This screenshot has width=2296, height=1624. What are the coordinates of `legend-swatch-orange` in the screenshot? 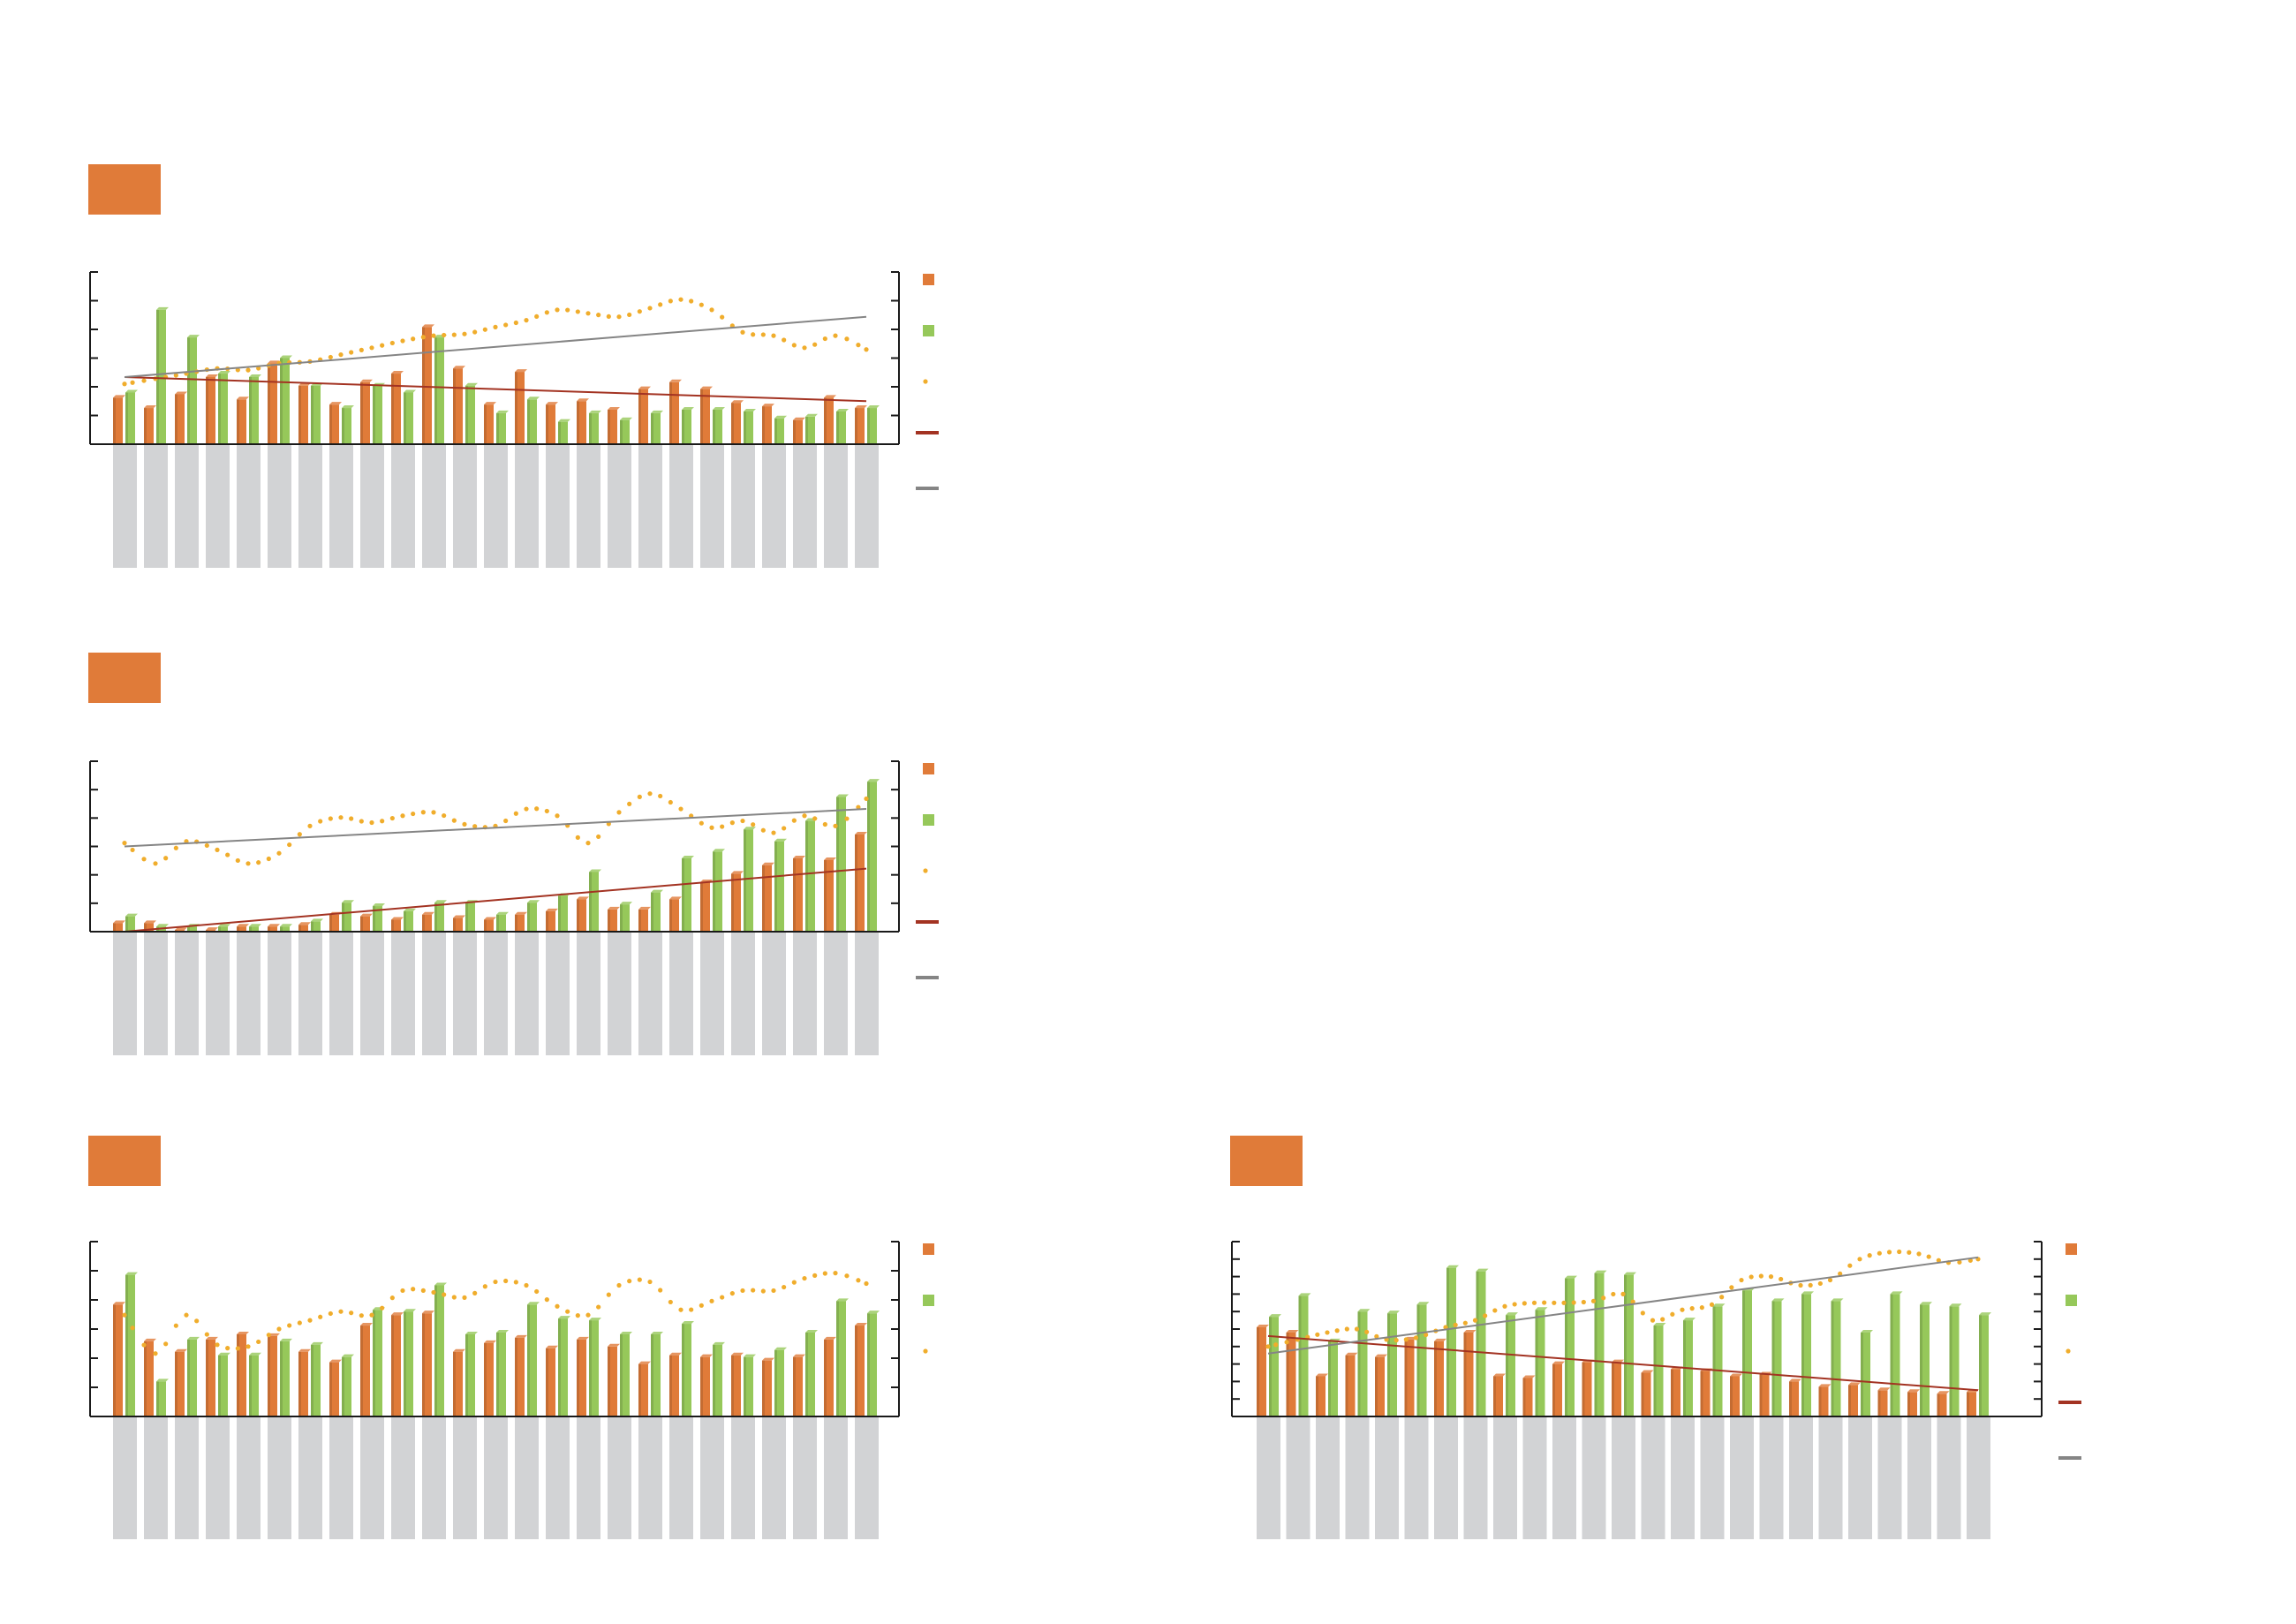 It's located at (928, 279).